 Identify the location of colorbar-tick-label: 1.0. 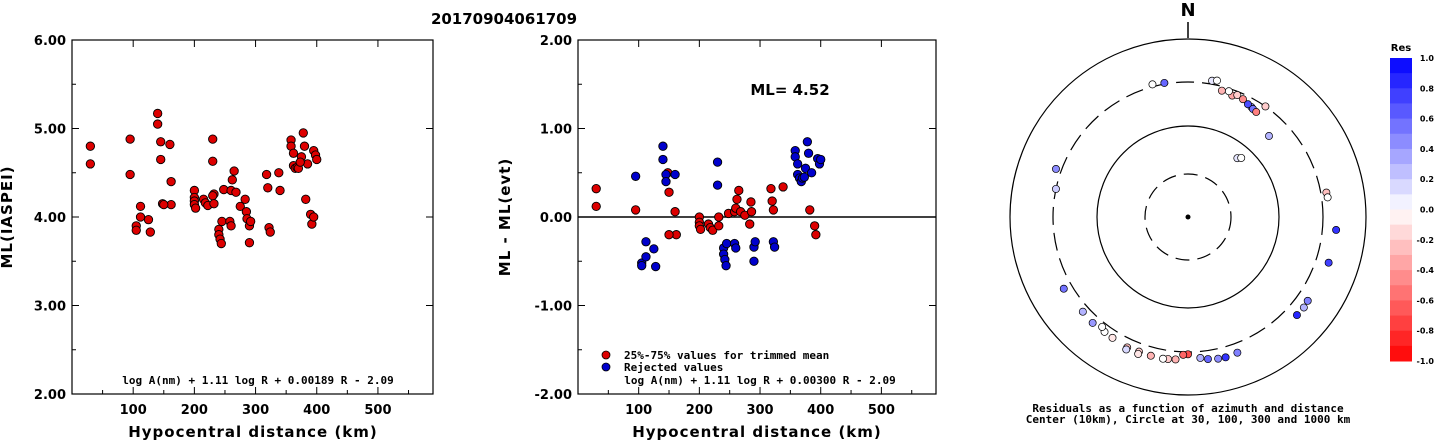
(1427, 58).